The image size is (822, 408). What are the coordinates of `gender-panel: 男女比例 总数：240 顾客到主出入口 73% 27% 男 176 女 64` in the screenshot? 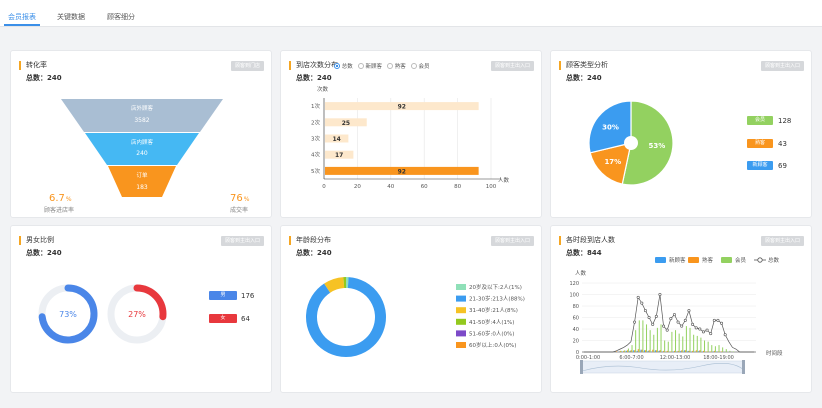 It's located at (141, 309).